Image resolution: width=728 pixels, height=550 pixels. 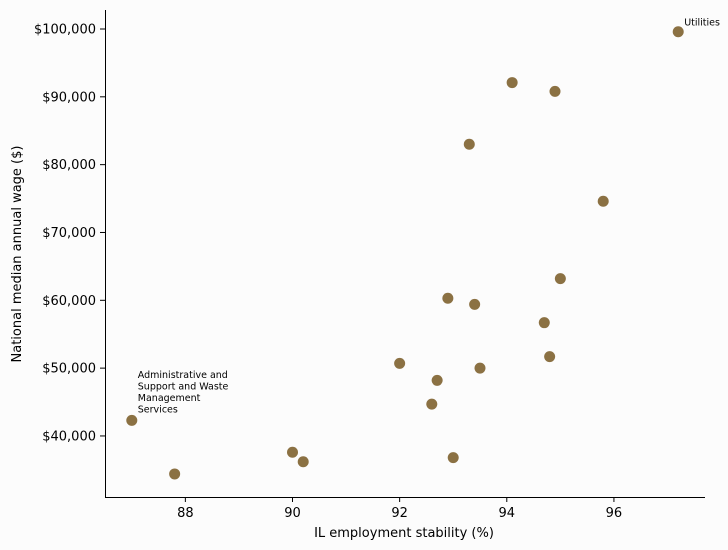 What do you see at coordinates (69, 301) in the screenshot?
I see `y-tick-label: $60,000` at bounding box center [69, 301].